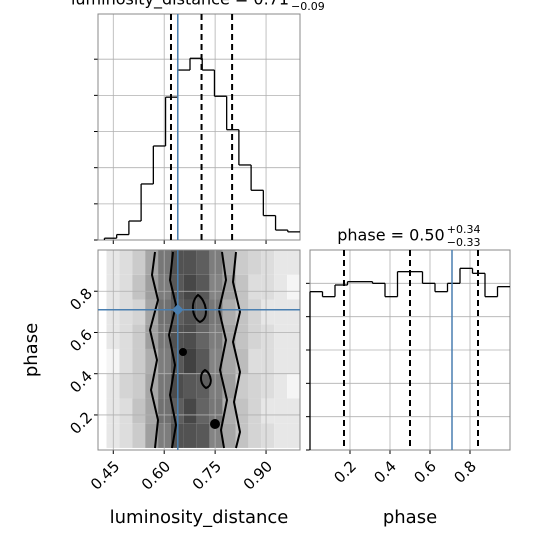 Image resolution: width=550 pixels, height=550 pixels. Describe the element at coordinates (105, 475) in the screenshot. I see `x-tick-label: 0.45` at that location.